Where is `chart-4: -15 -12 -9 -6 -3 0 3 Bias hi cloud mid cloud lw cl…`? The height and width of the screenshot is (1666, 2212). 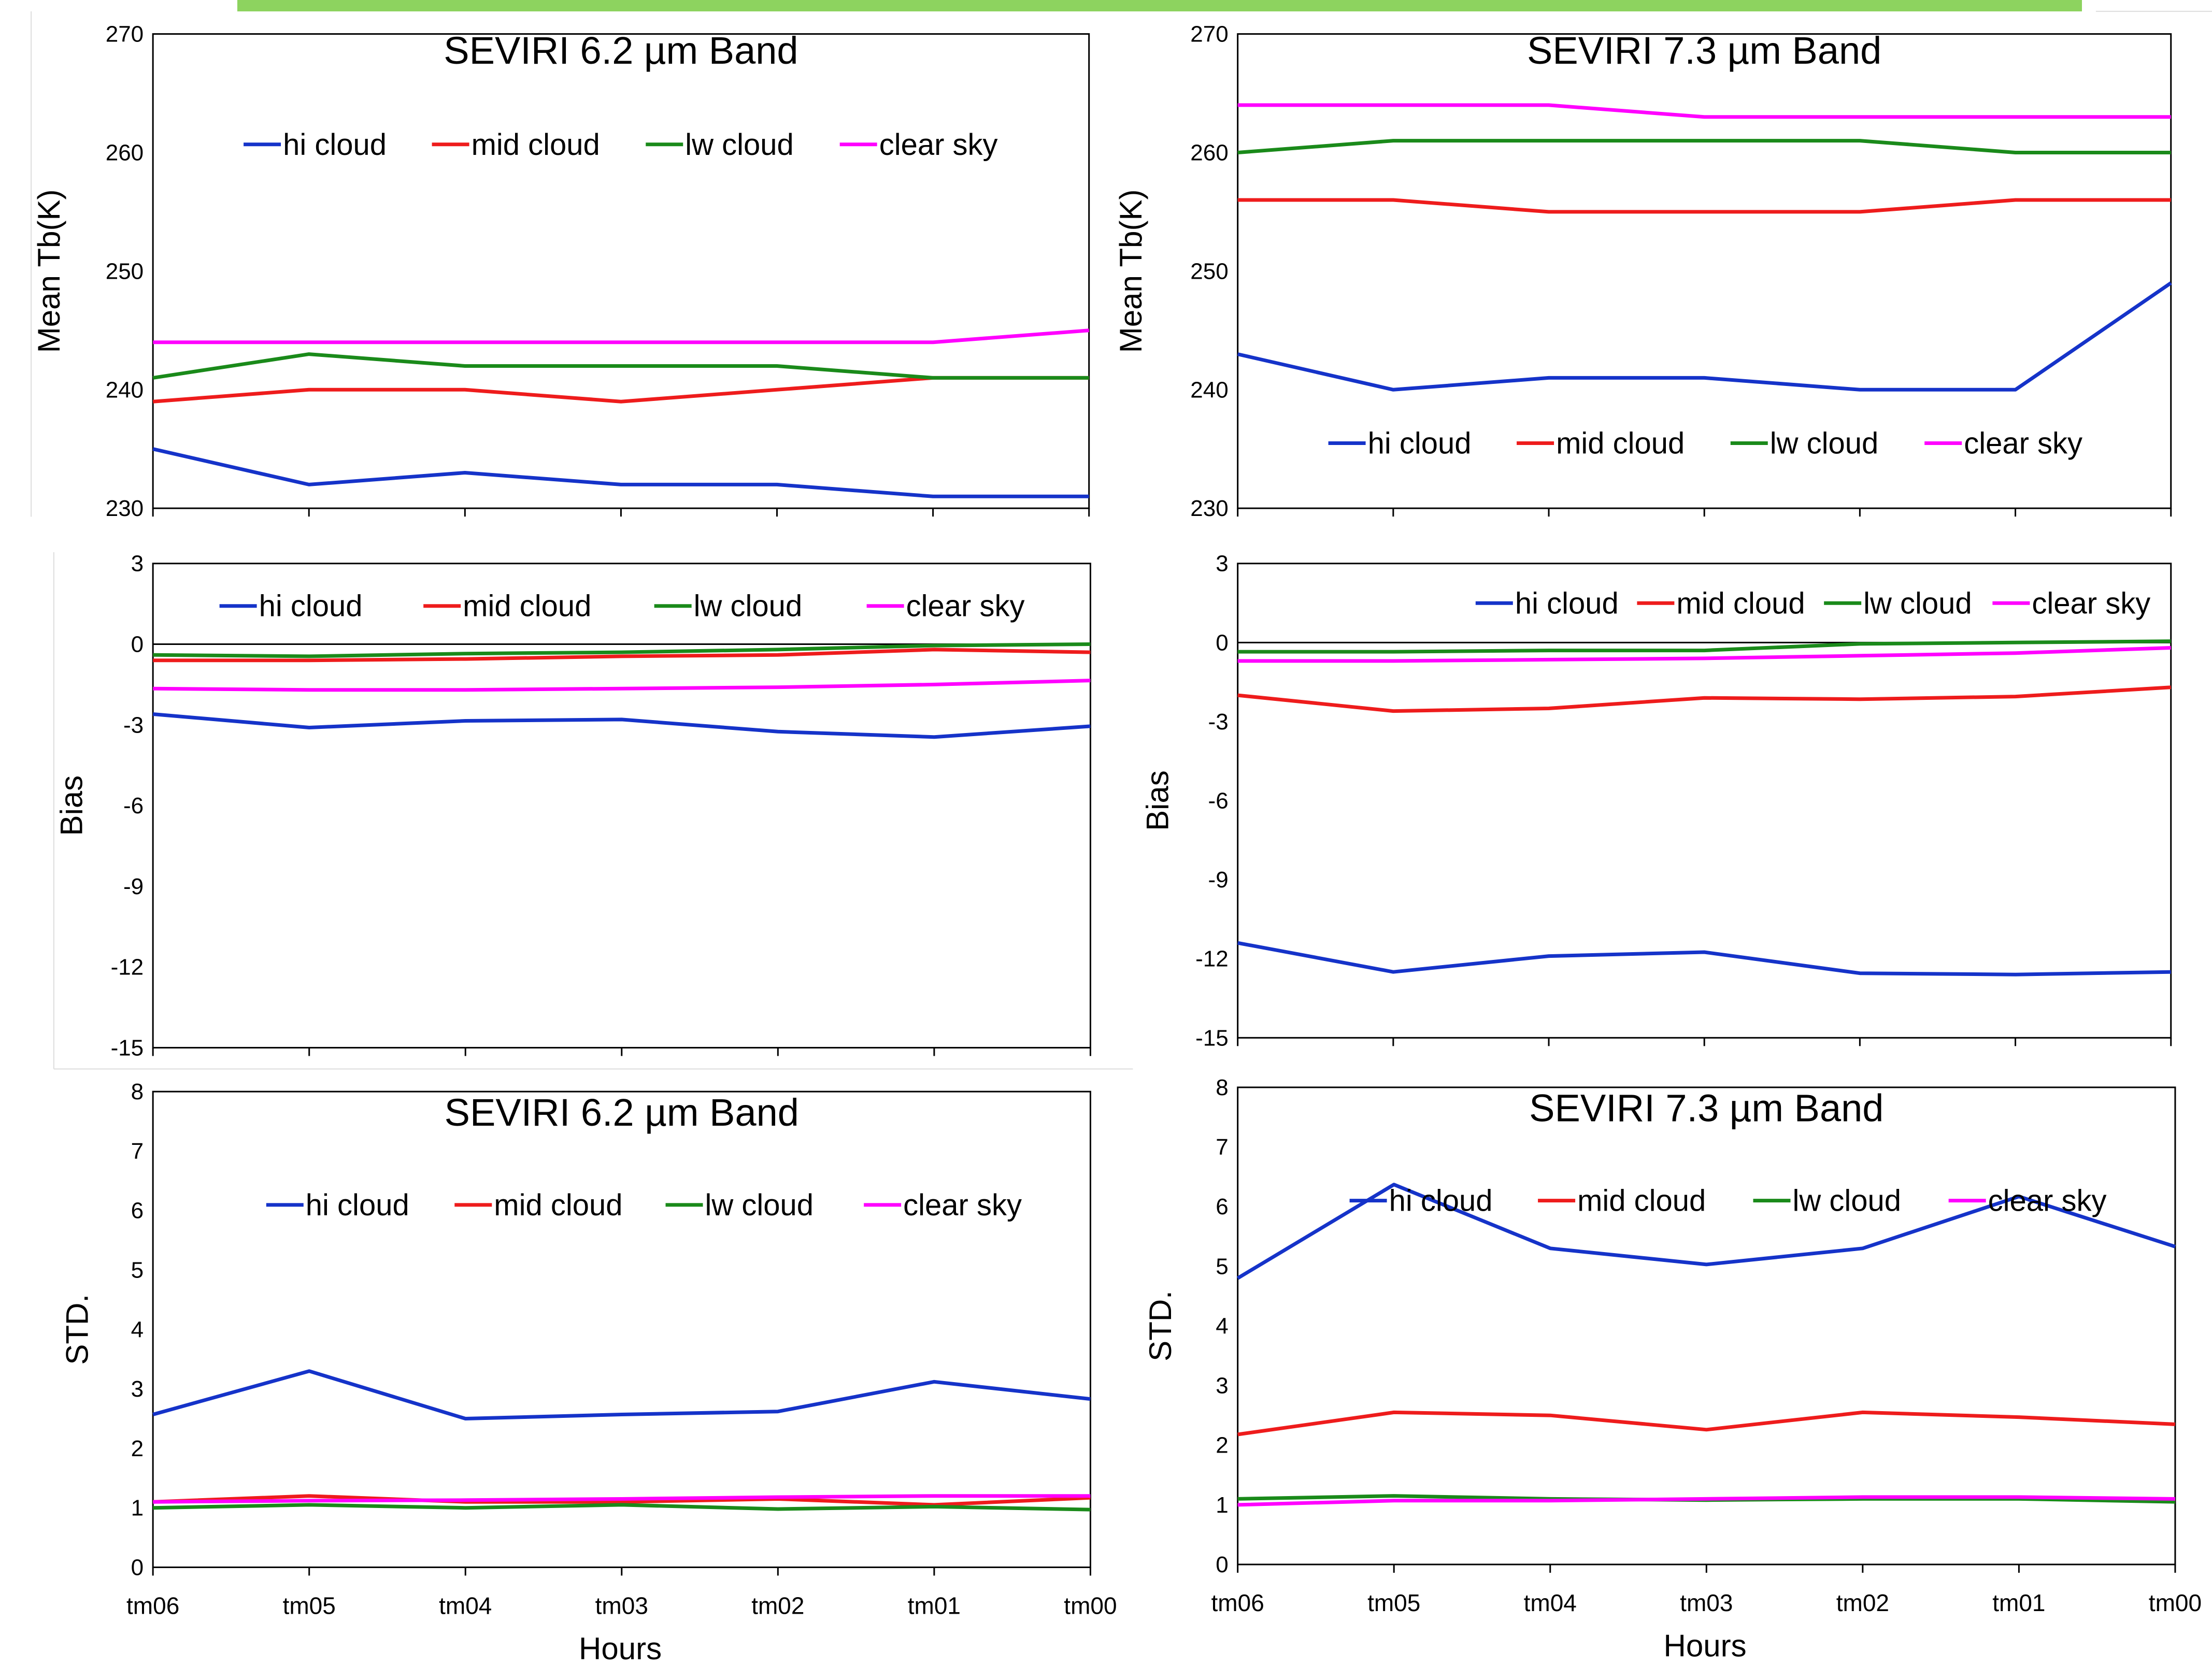
chart-4: -15 -12 -9 -6 -3 0 3 Bias hi cloud mid cloud lw cl… is located at coordinates (1656, 801).